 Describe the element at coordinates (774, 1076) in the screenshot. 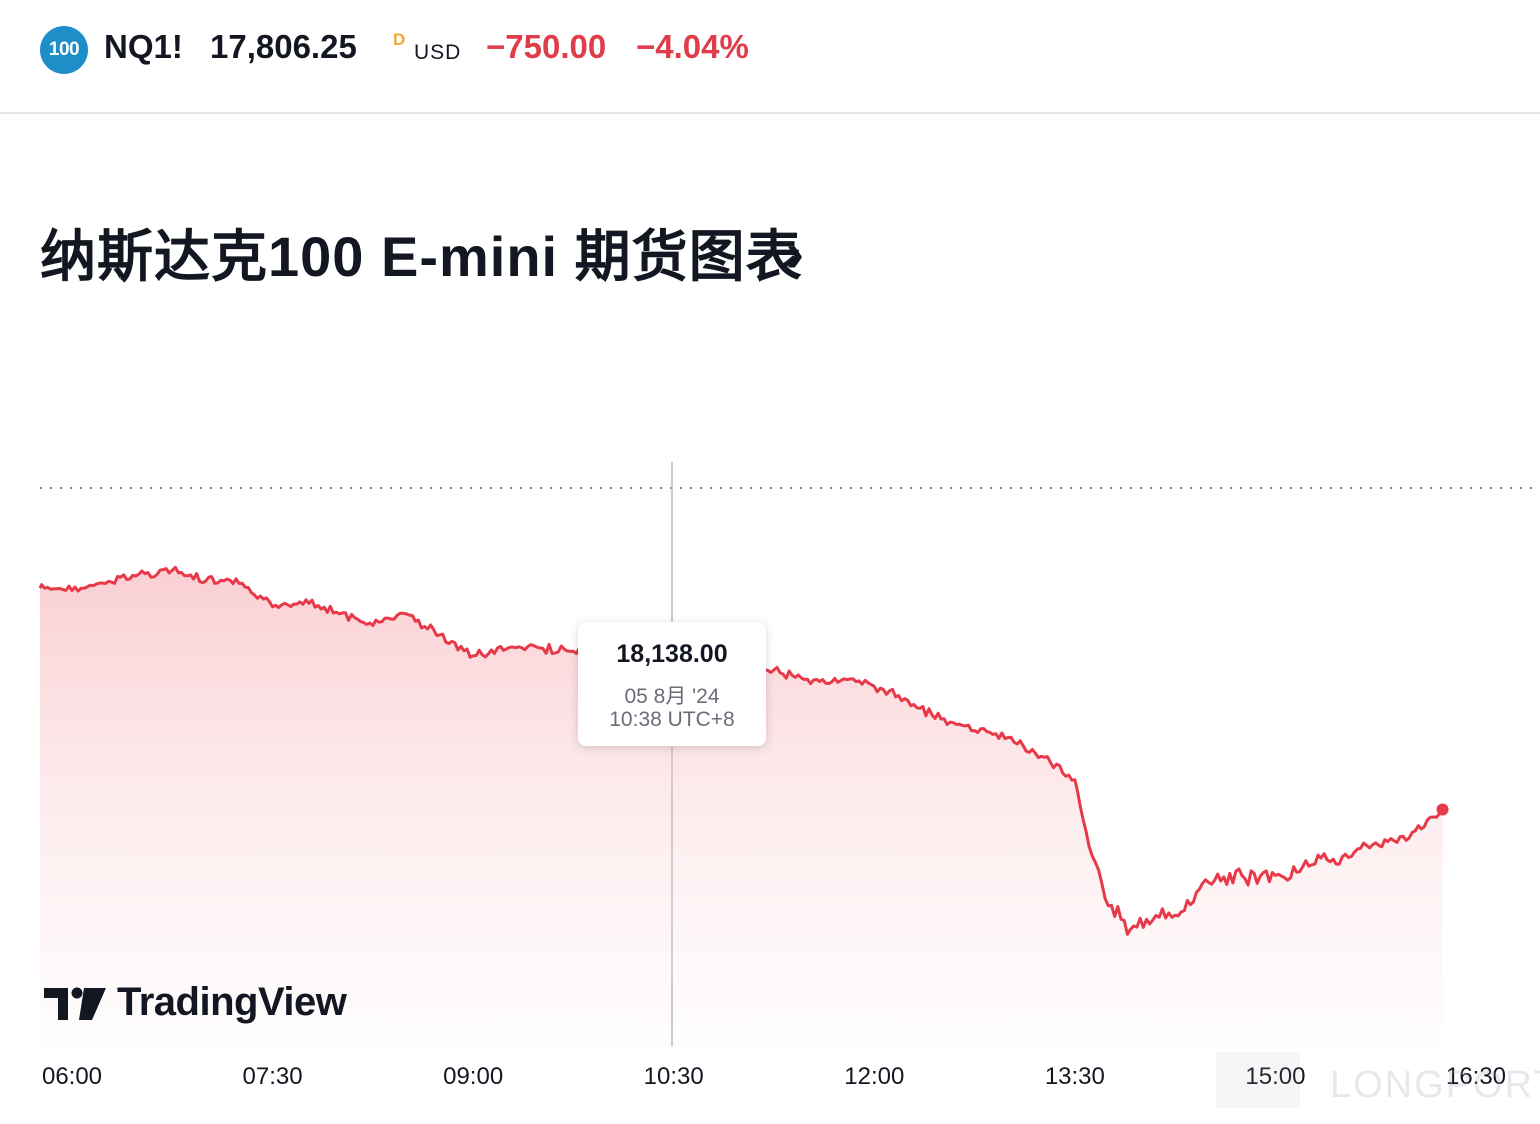

I see `x-axis: 06:00 07:30 09:00 10:30 12:00 13:30 15:00 16:30` at that location.